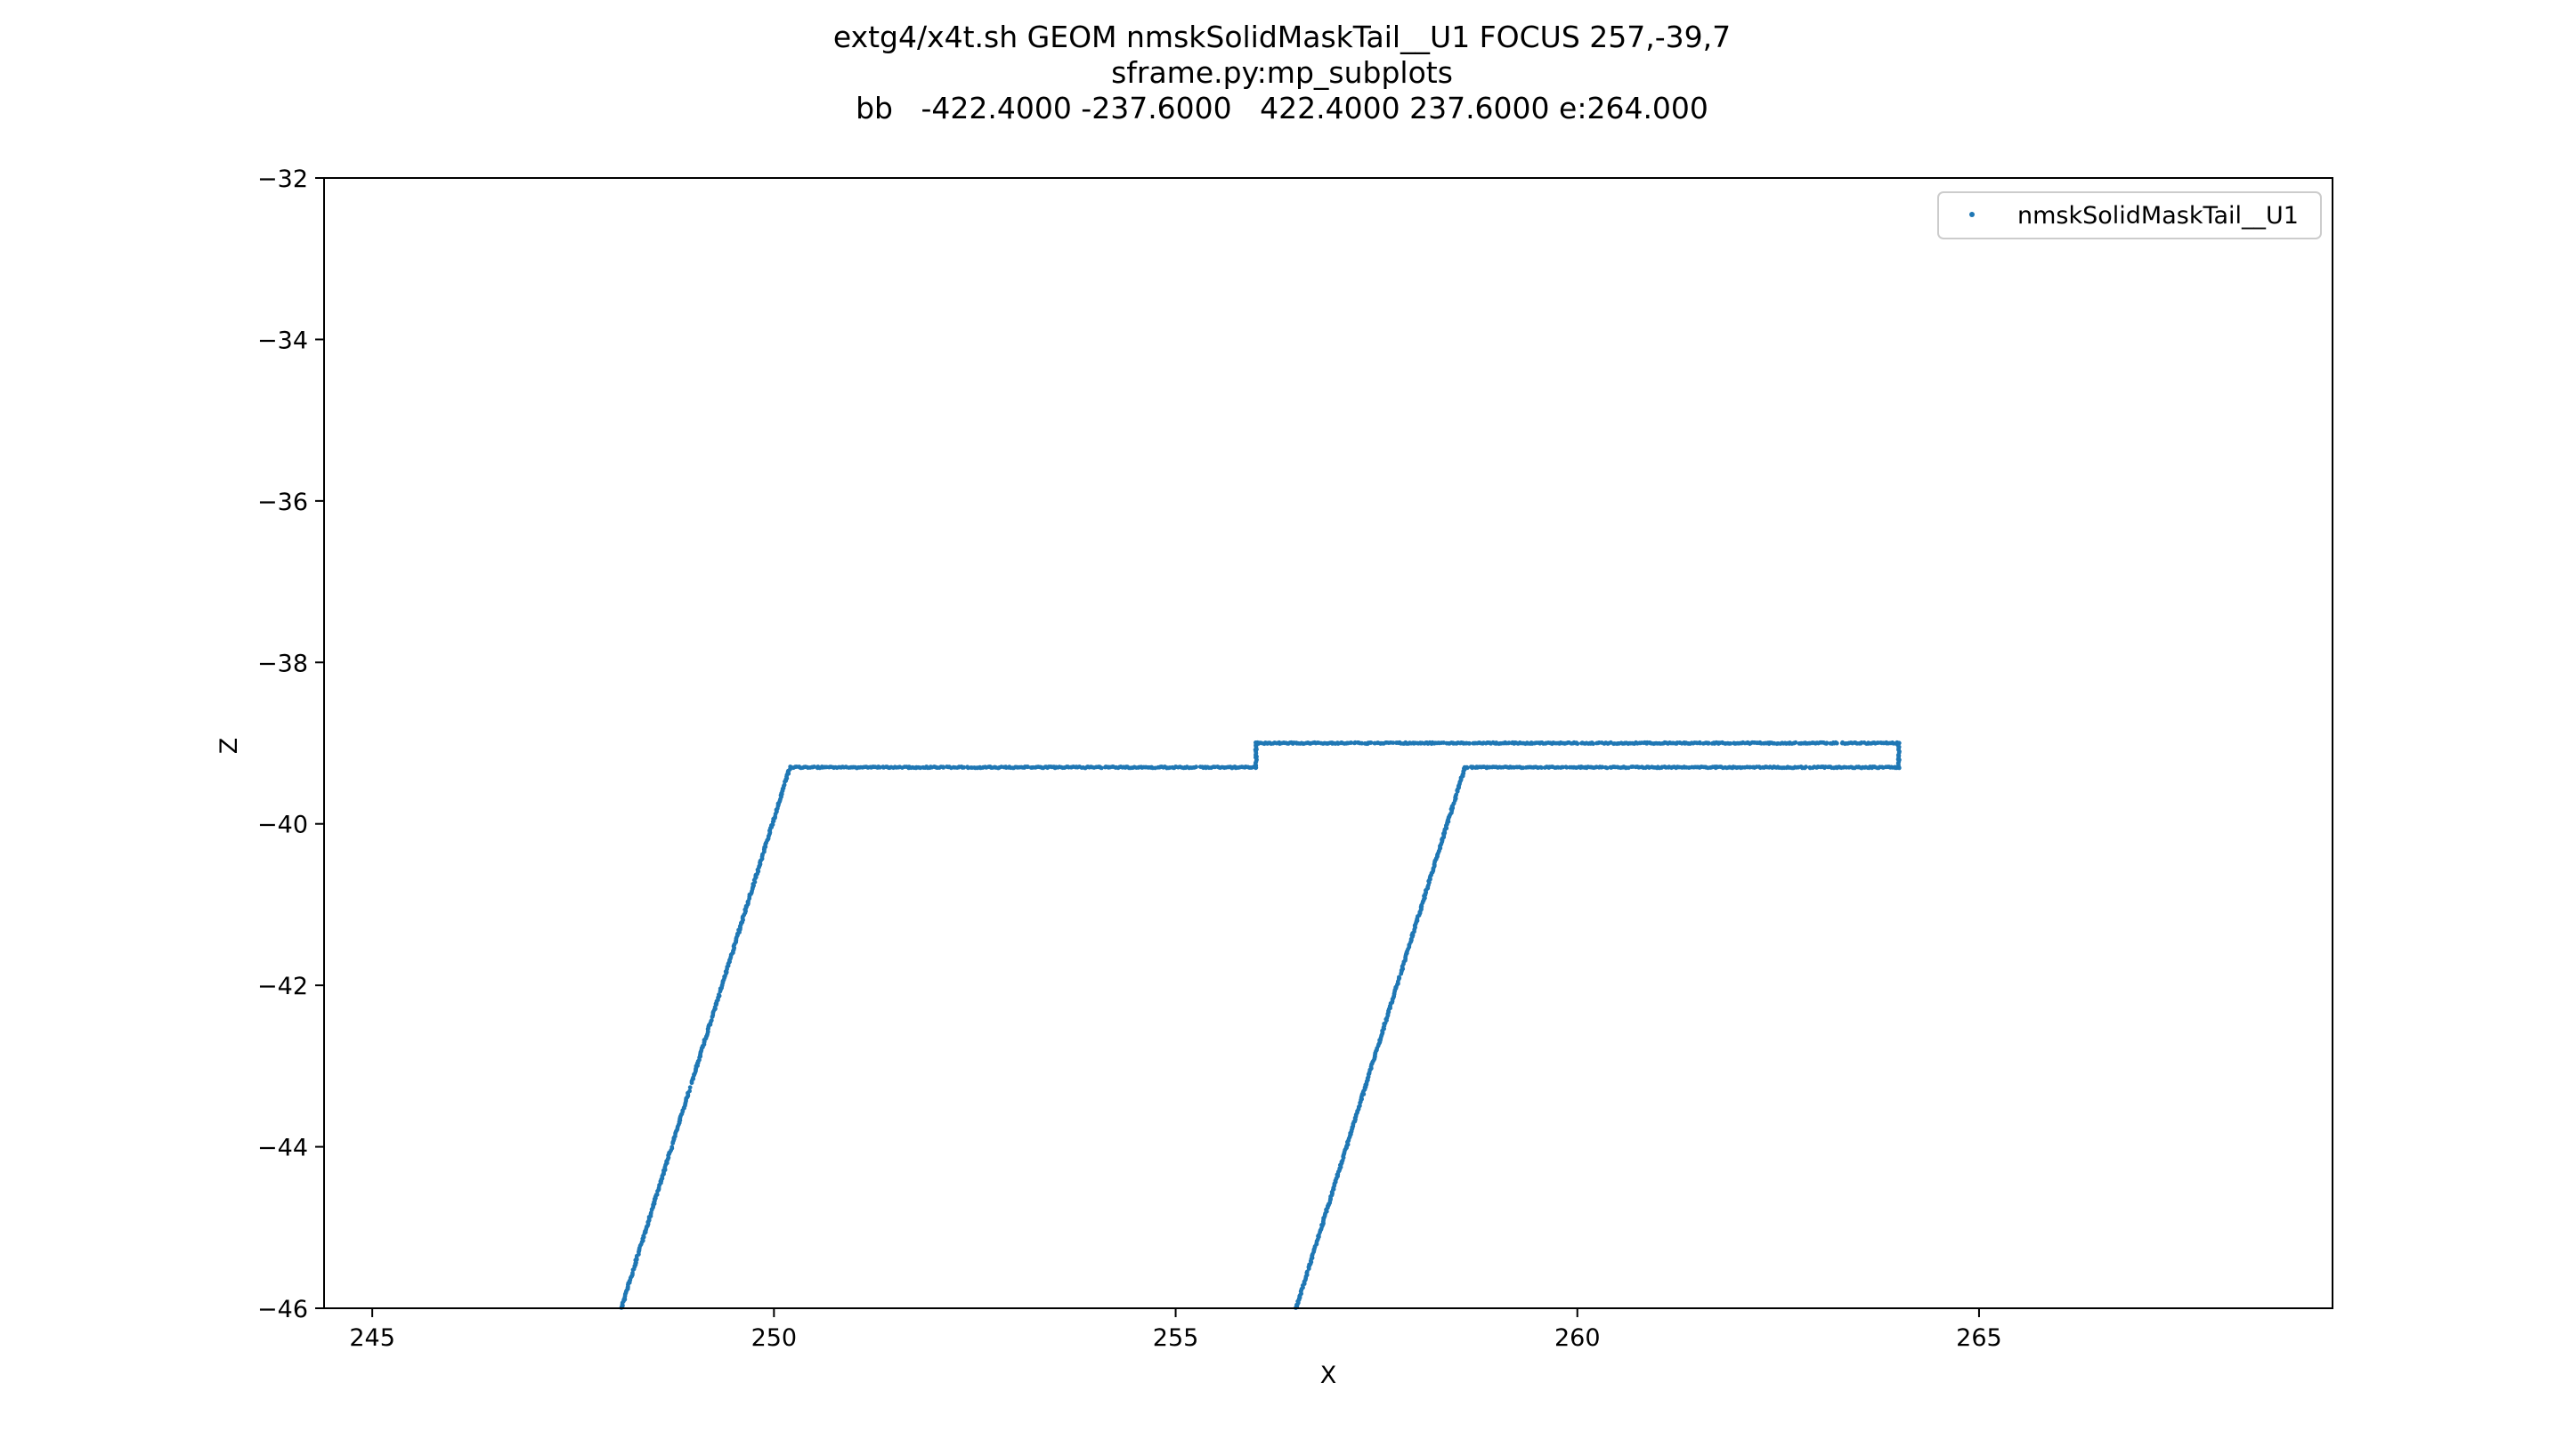 This screenshot has width=2564, height=1456. What do you see at coordinates (774, 1338) in the screenshot?
I see `x-tick-label: 250` at bounding box center [774, 1338].